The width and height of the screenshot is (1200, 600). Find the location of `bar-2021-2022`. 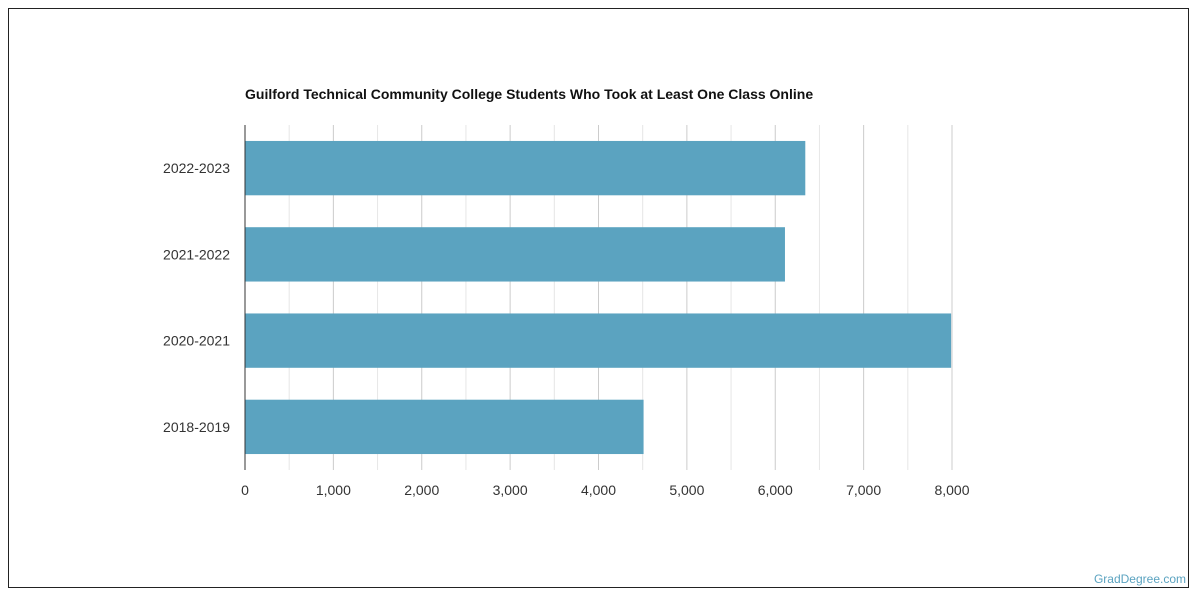

bar-2021-2022 is located at coordinates (515, 254).